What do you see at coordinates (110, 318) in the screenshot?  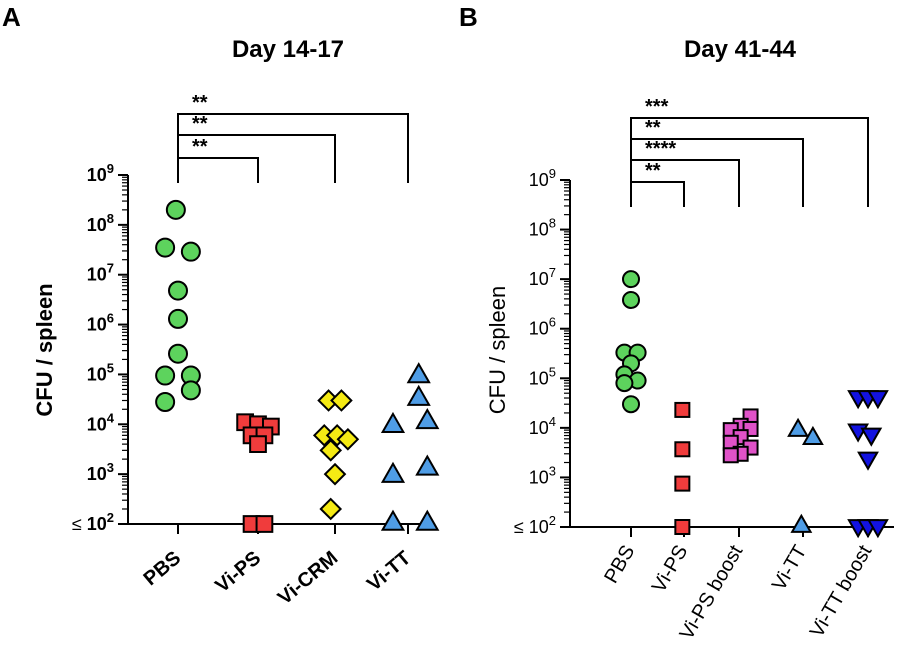 I see `y-tick-power: 6` at bounding box center [110, 318].